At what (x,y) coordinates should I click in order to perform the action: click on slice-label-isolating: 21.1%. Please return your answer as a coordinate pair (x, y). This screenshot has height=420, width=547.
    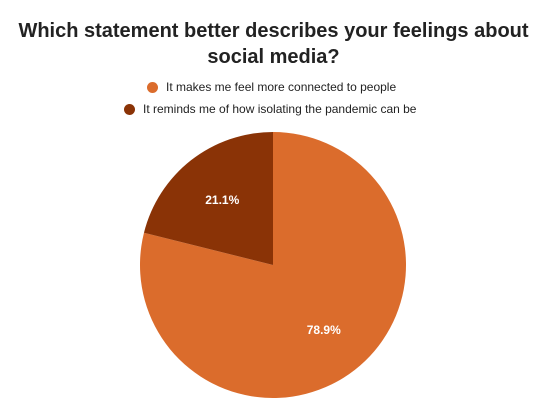
    Looking at the image, I should click on (222, 200).